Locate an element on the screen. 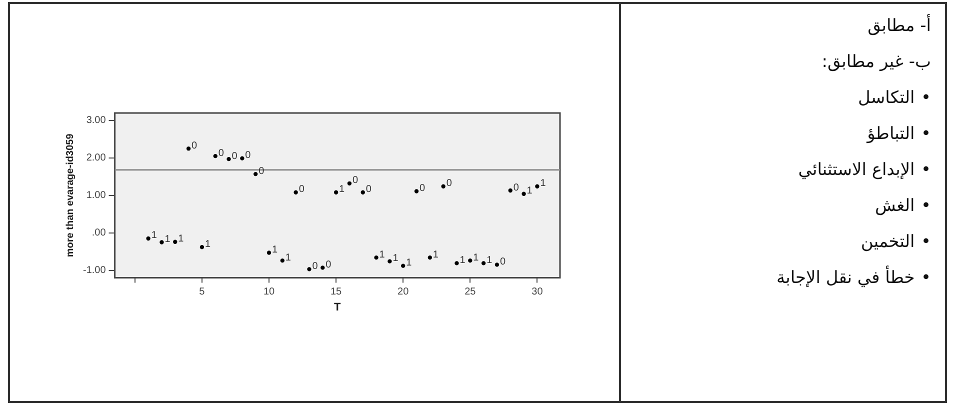  text: • خطأ في نقل الإجابة is located at coordinates (853, 277).